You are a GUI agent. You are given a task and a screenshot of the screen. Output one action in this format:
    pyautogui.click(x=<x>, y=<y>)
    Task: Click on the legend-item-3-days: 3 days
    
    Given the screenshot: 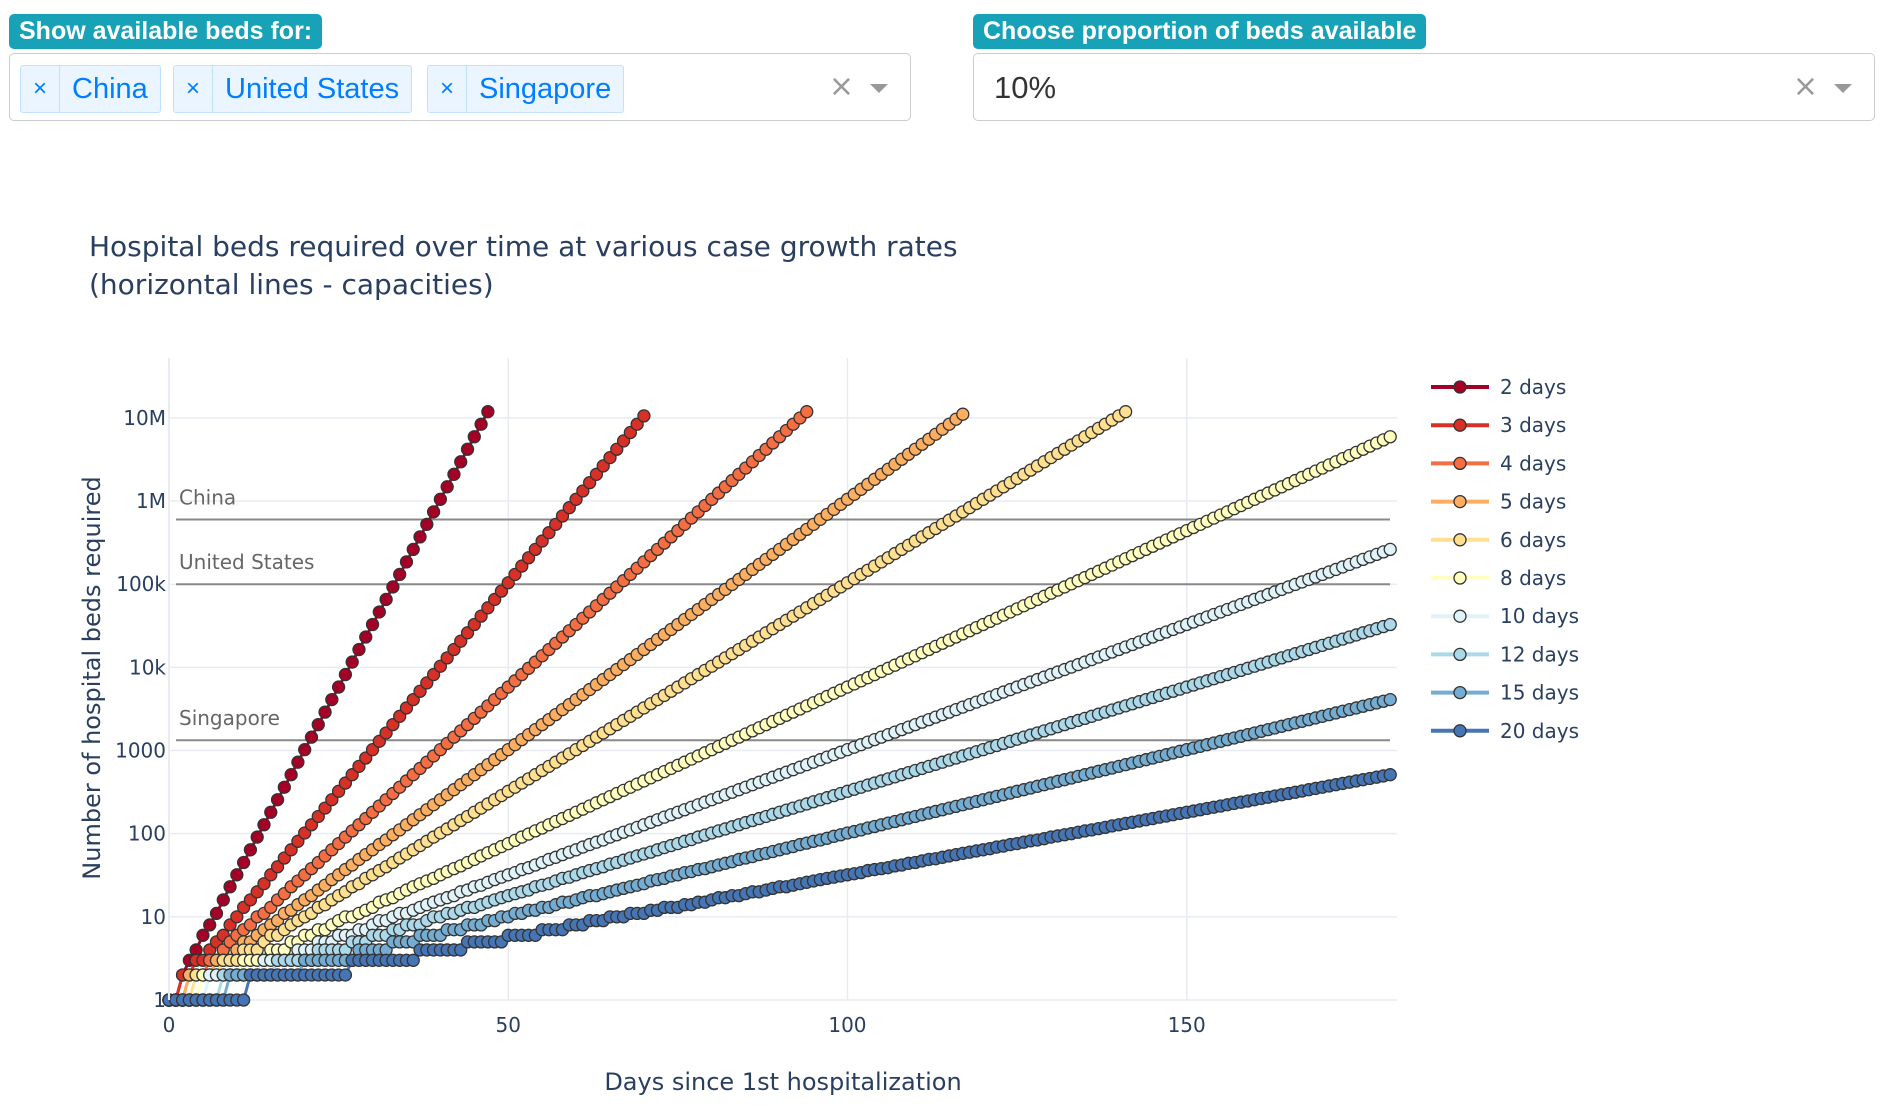 What is the action you would take?
    pyautogui.click(x=1498, y=425)
    